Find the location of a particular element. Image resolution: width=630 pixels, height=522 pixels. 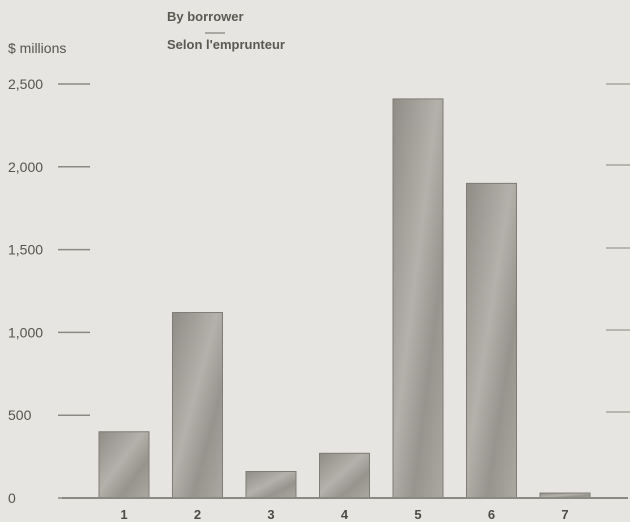

y-tick-label: 2,000 is located at coordinates (25, 167).